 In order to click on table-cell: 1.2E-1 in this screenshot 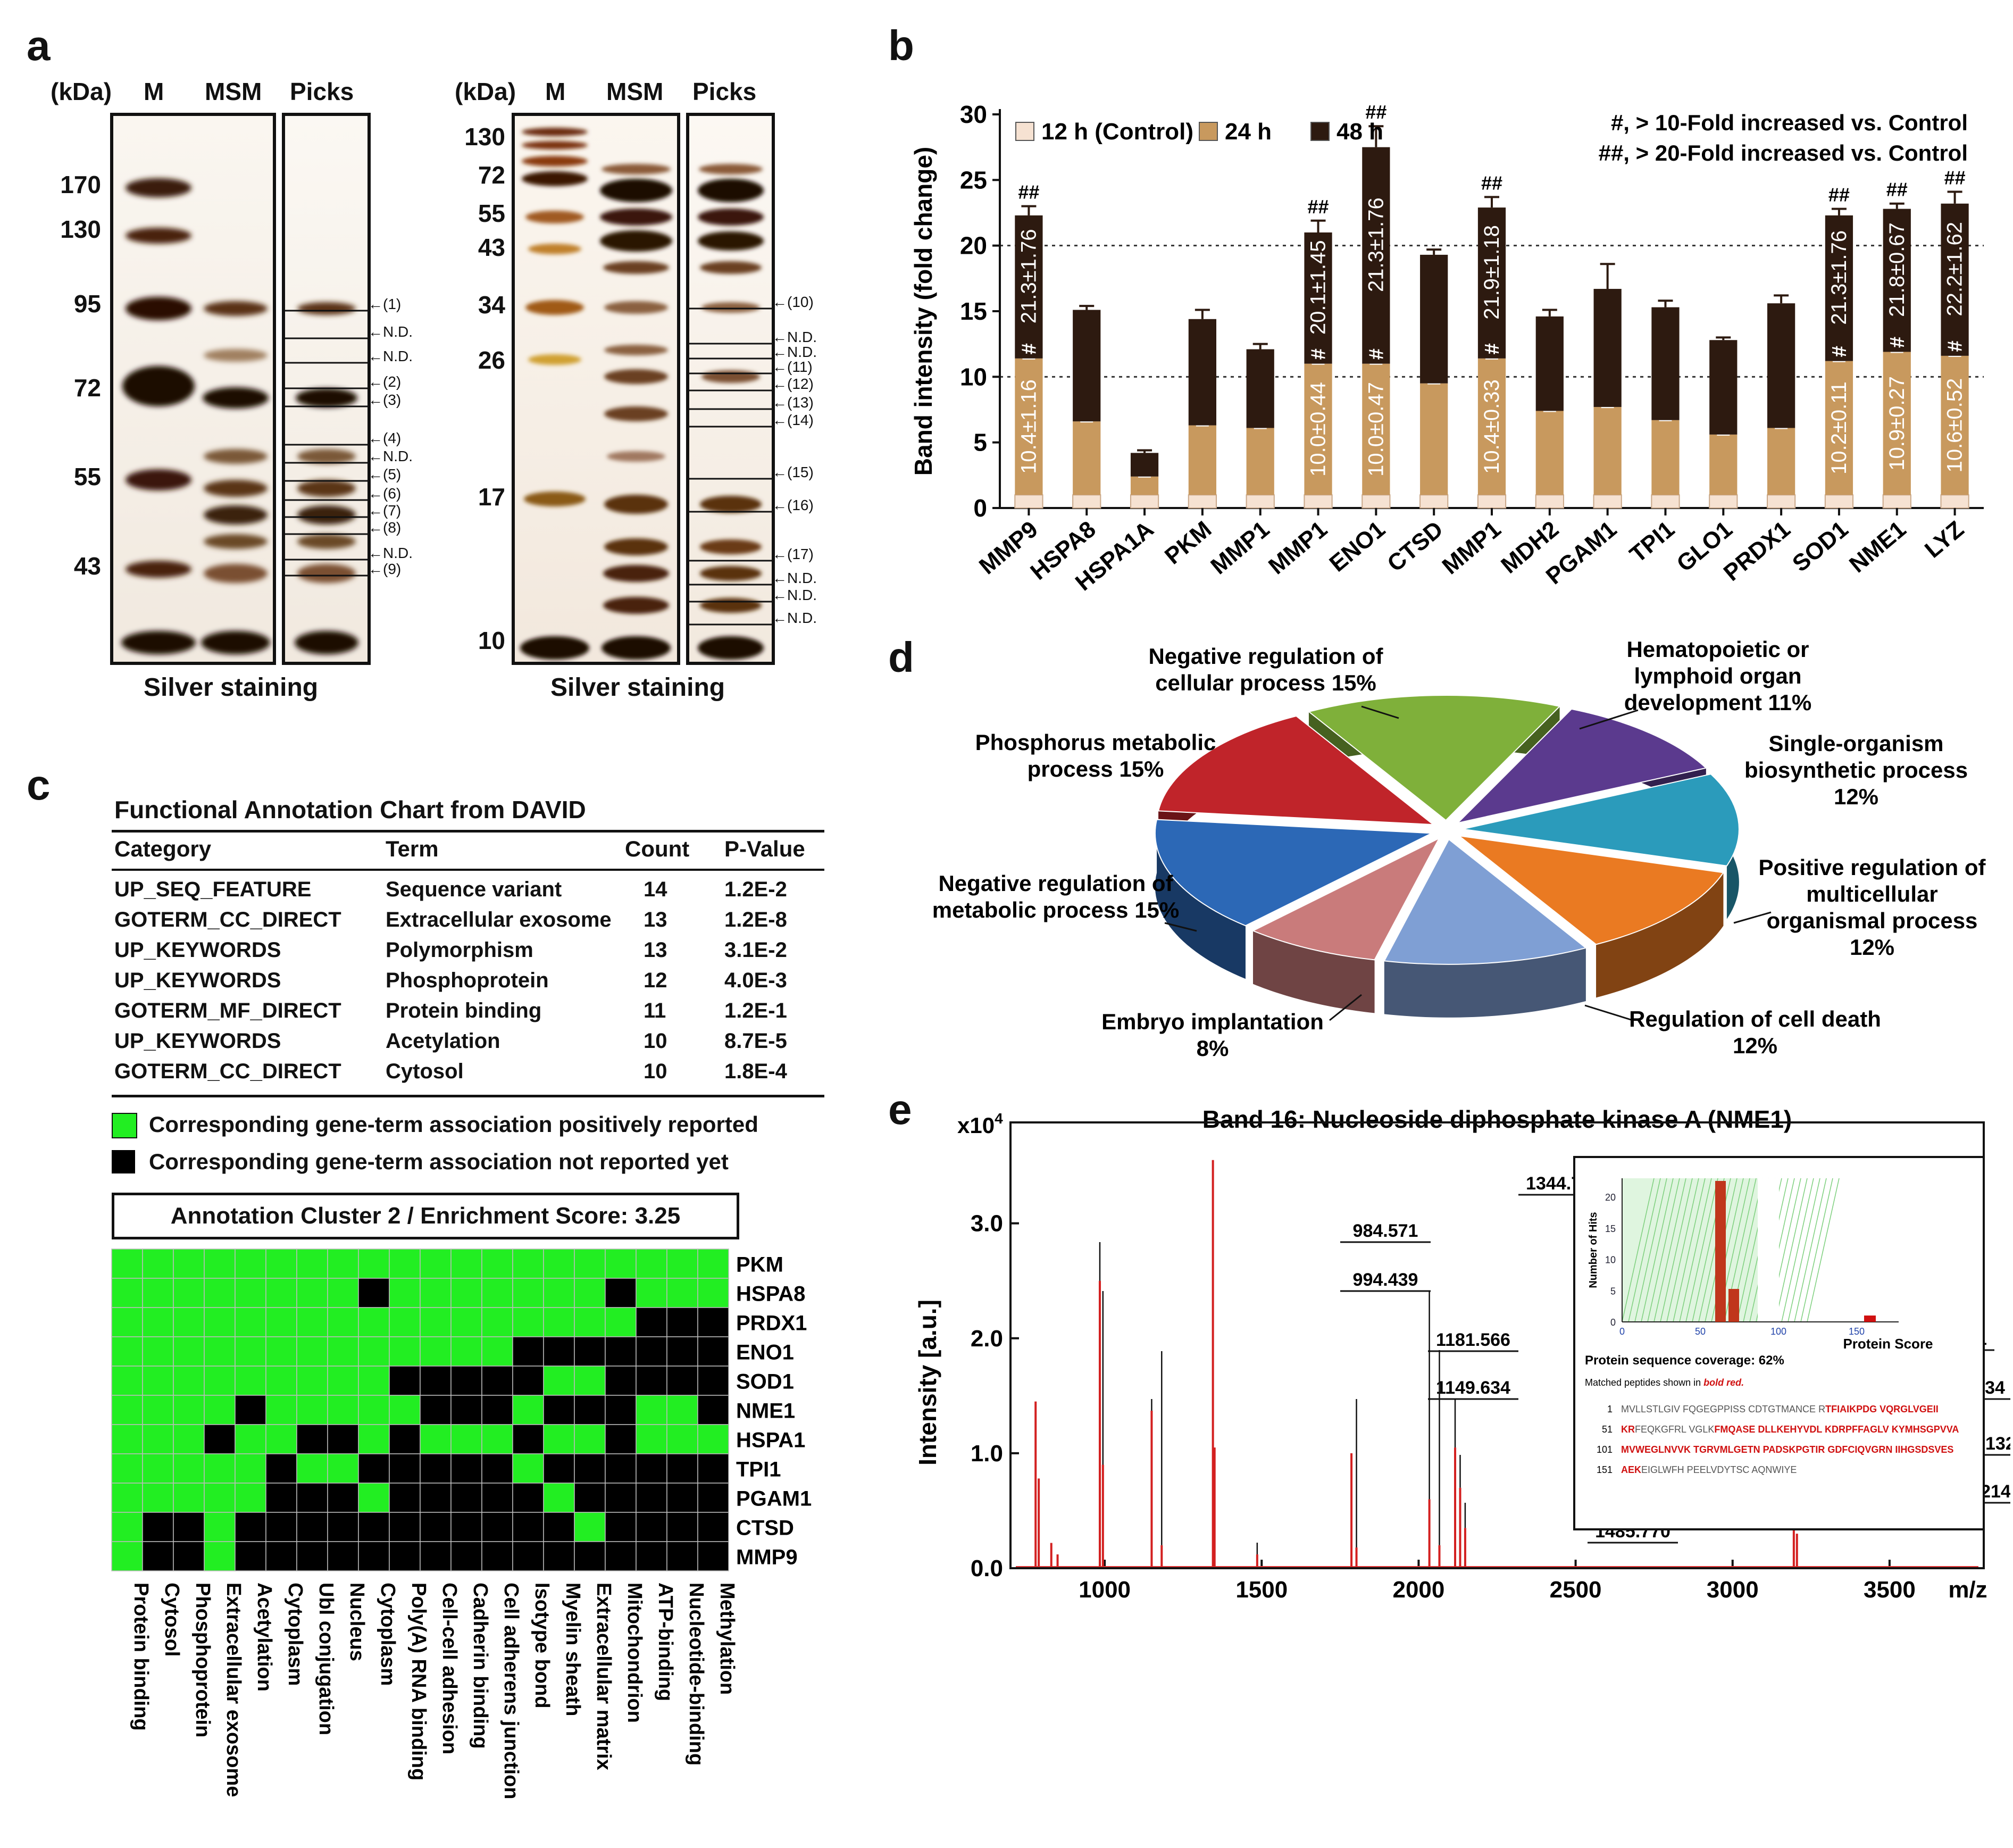, I will do `click(755, 1011)`.